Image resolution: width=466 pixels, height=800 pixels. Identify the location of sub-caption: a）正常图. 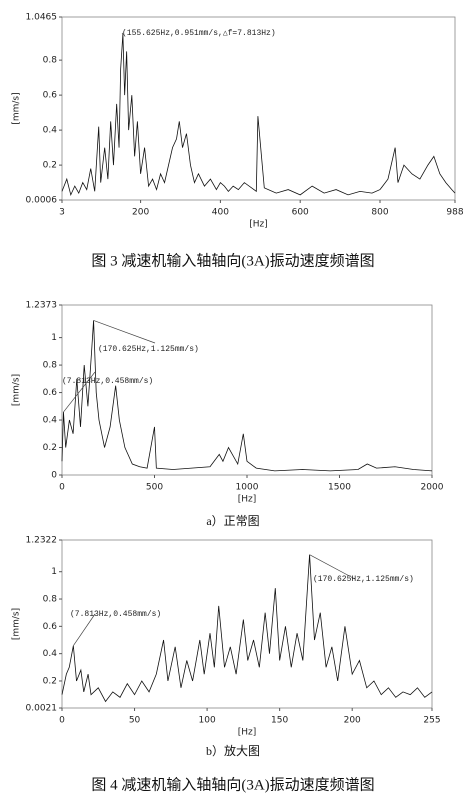
(232, 521).